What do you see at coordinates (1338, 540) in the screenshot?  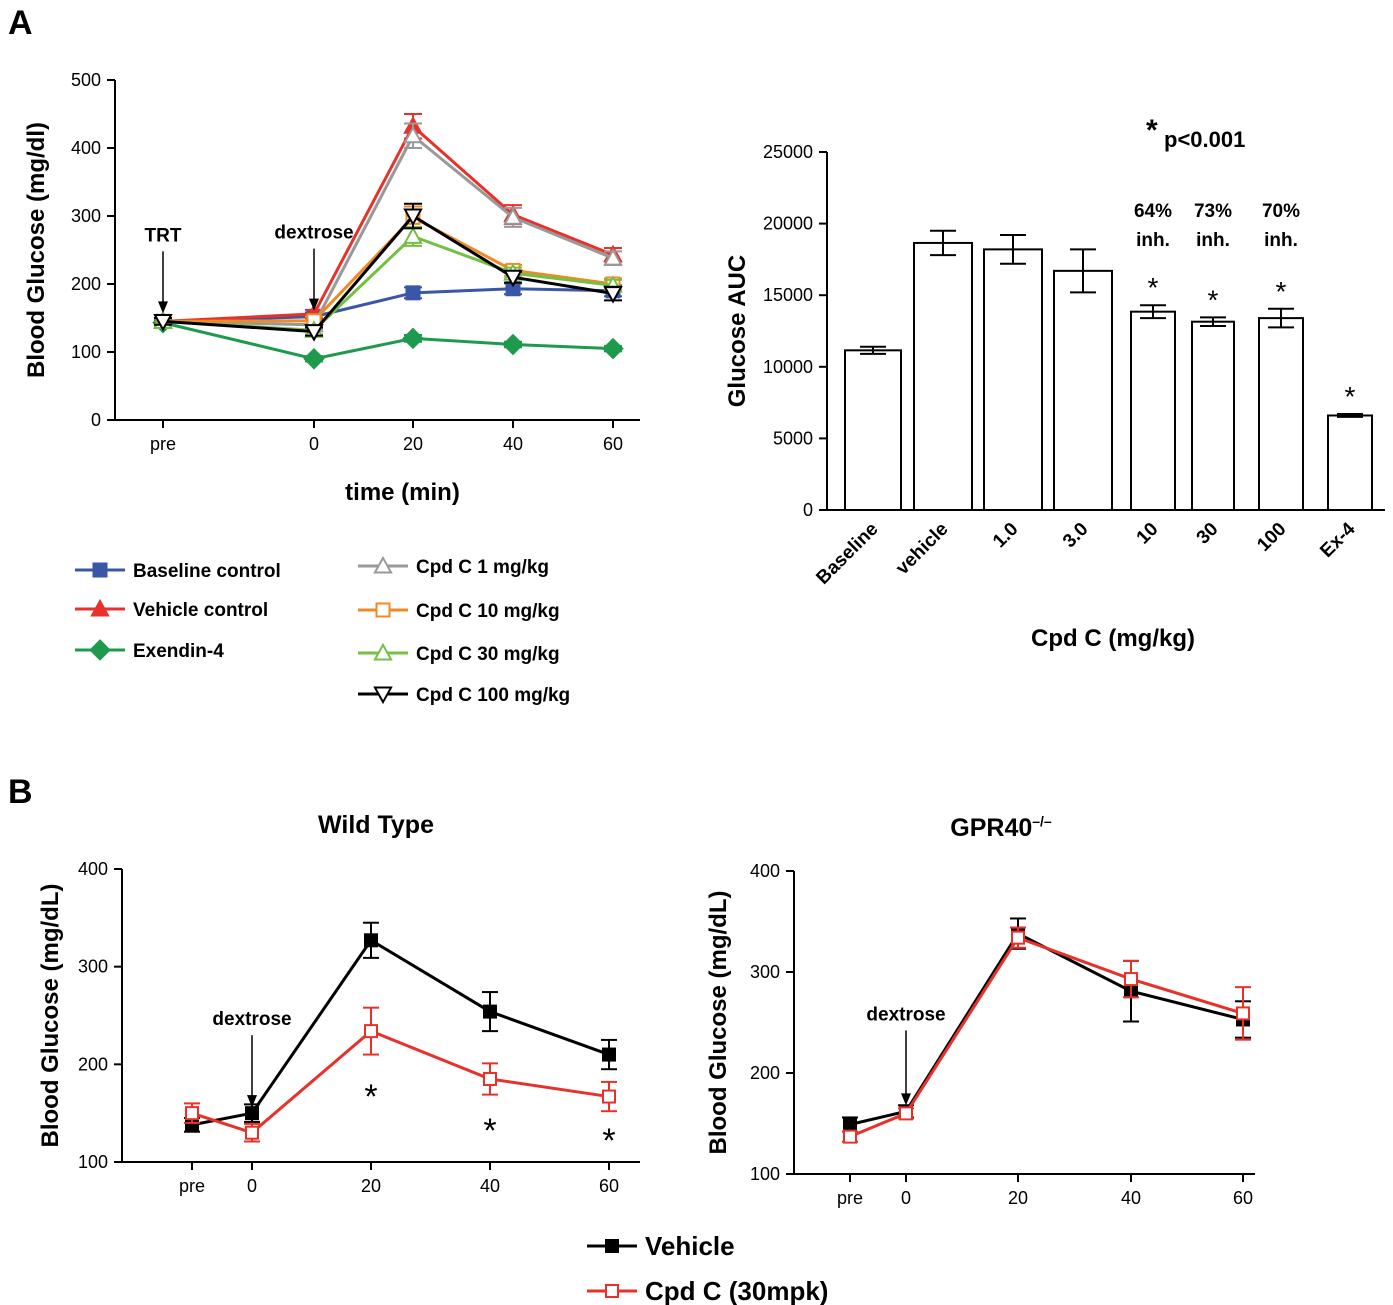 I see `x-tick-label: Ex-4` at bounding box center [1338, 540].